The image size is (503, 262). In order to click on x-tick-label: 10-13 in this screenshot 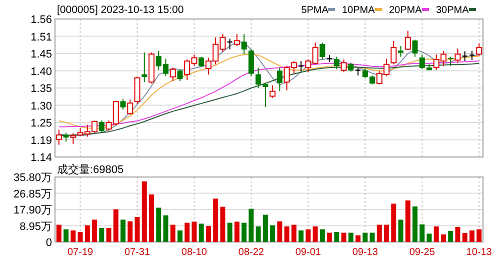, I will do `click(479, 252)`.